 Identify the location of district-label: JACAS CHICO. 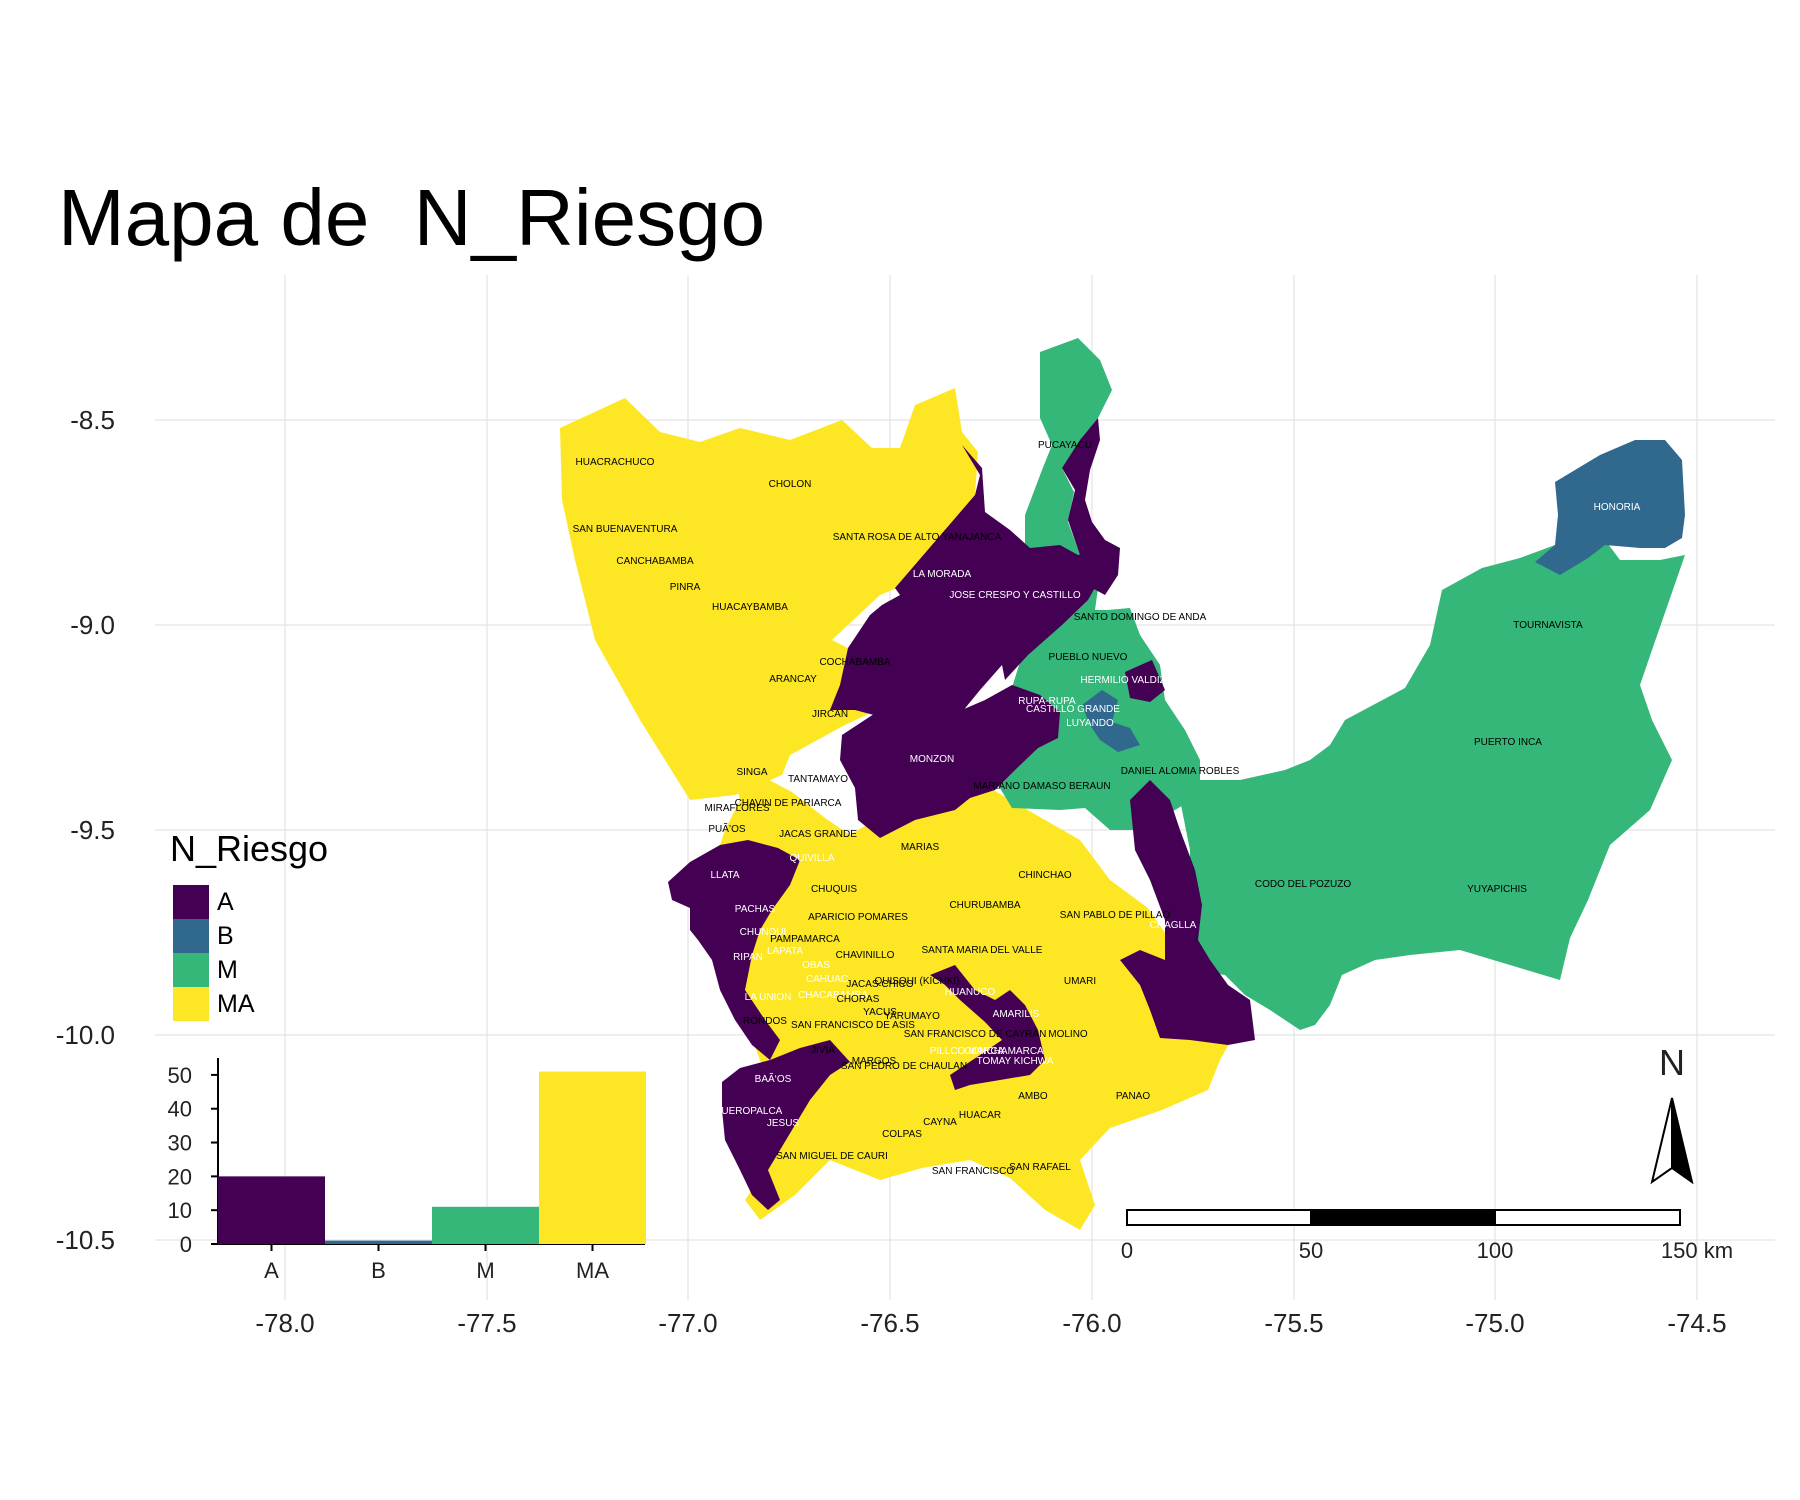
(879, 984).